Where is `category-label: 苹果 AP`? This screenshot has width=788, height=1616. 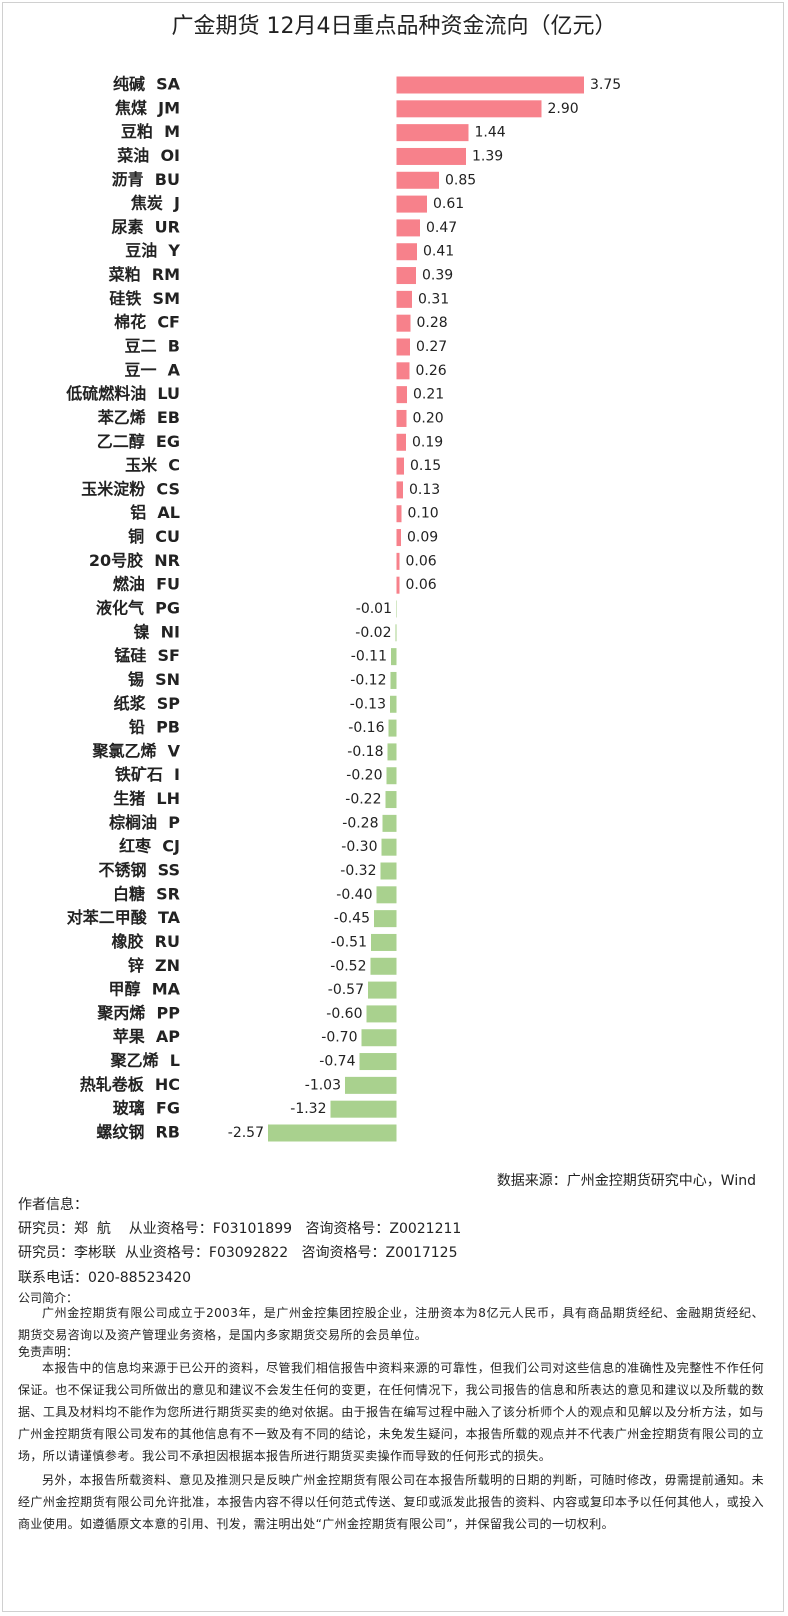 category-label: 苹果 AP is located at coordinates (147, 1036).